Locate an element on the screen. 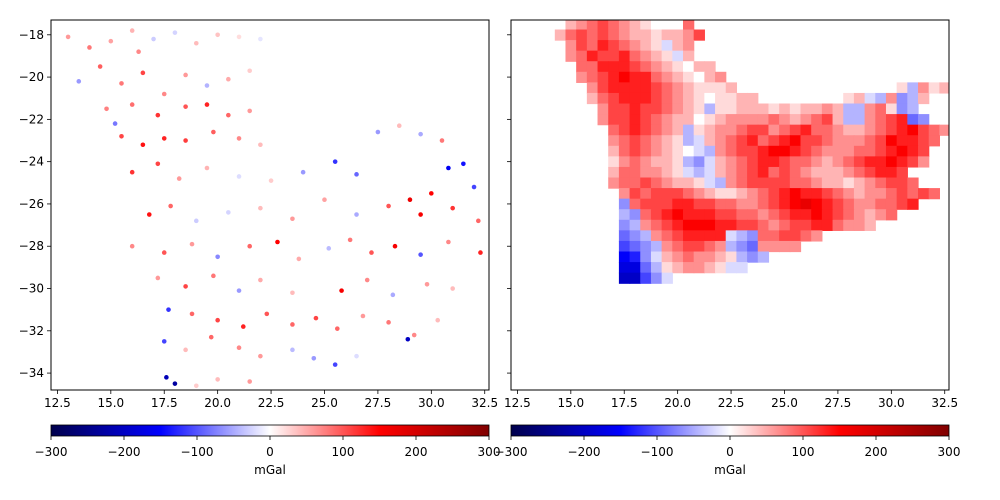 The image size is (1000, 500). left-x-tick-label: 17.5 is located at coordinates (164, 403).